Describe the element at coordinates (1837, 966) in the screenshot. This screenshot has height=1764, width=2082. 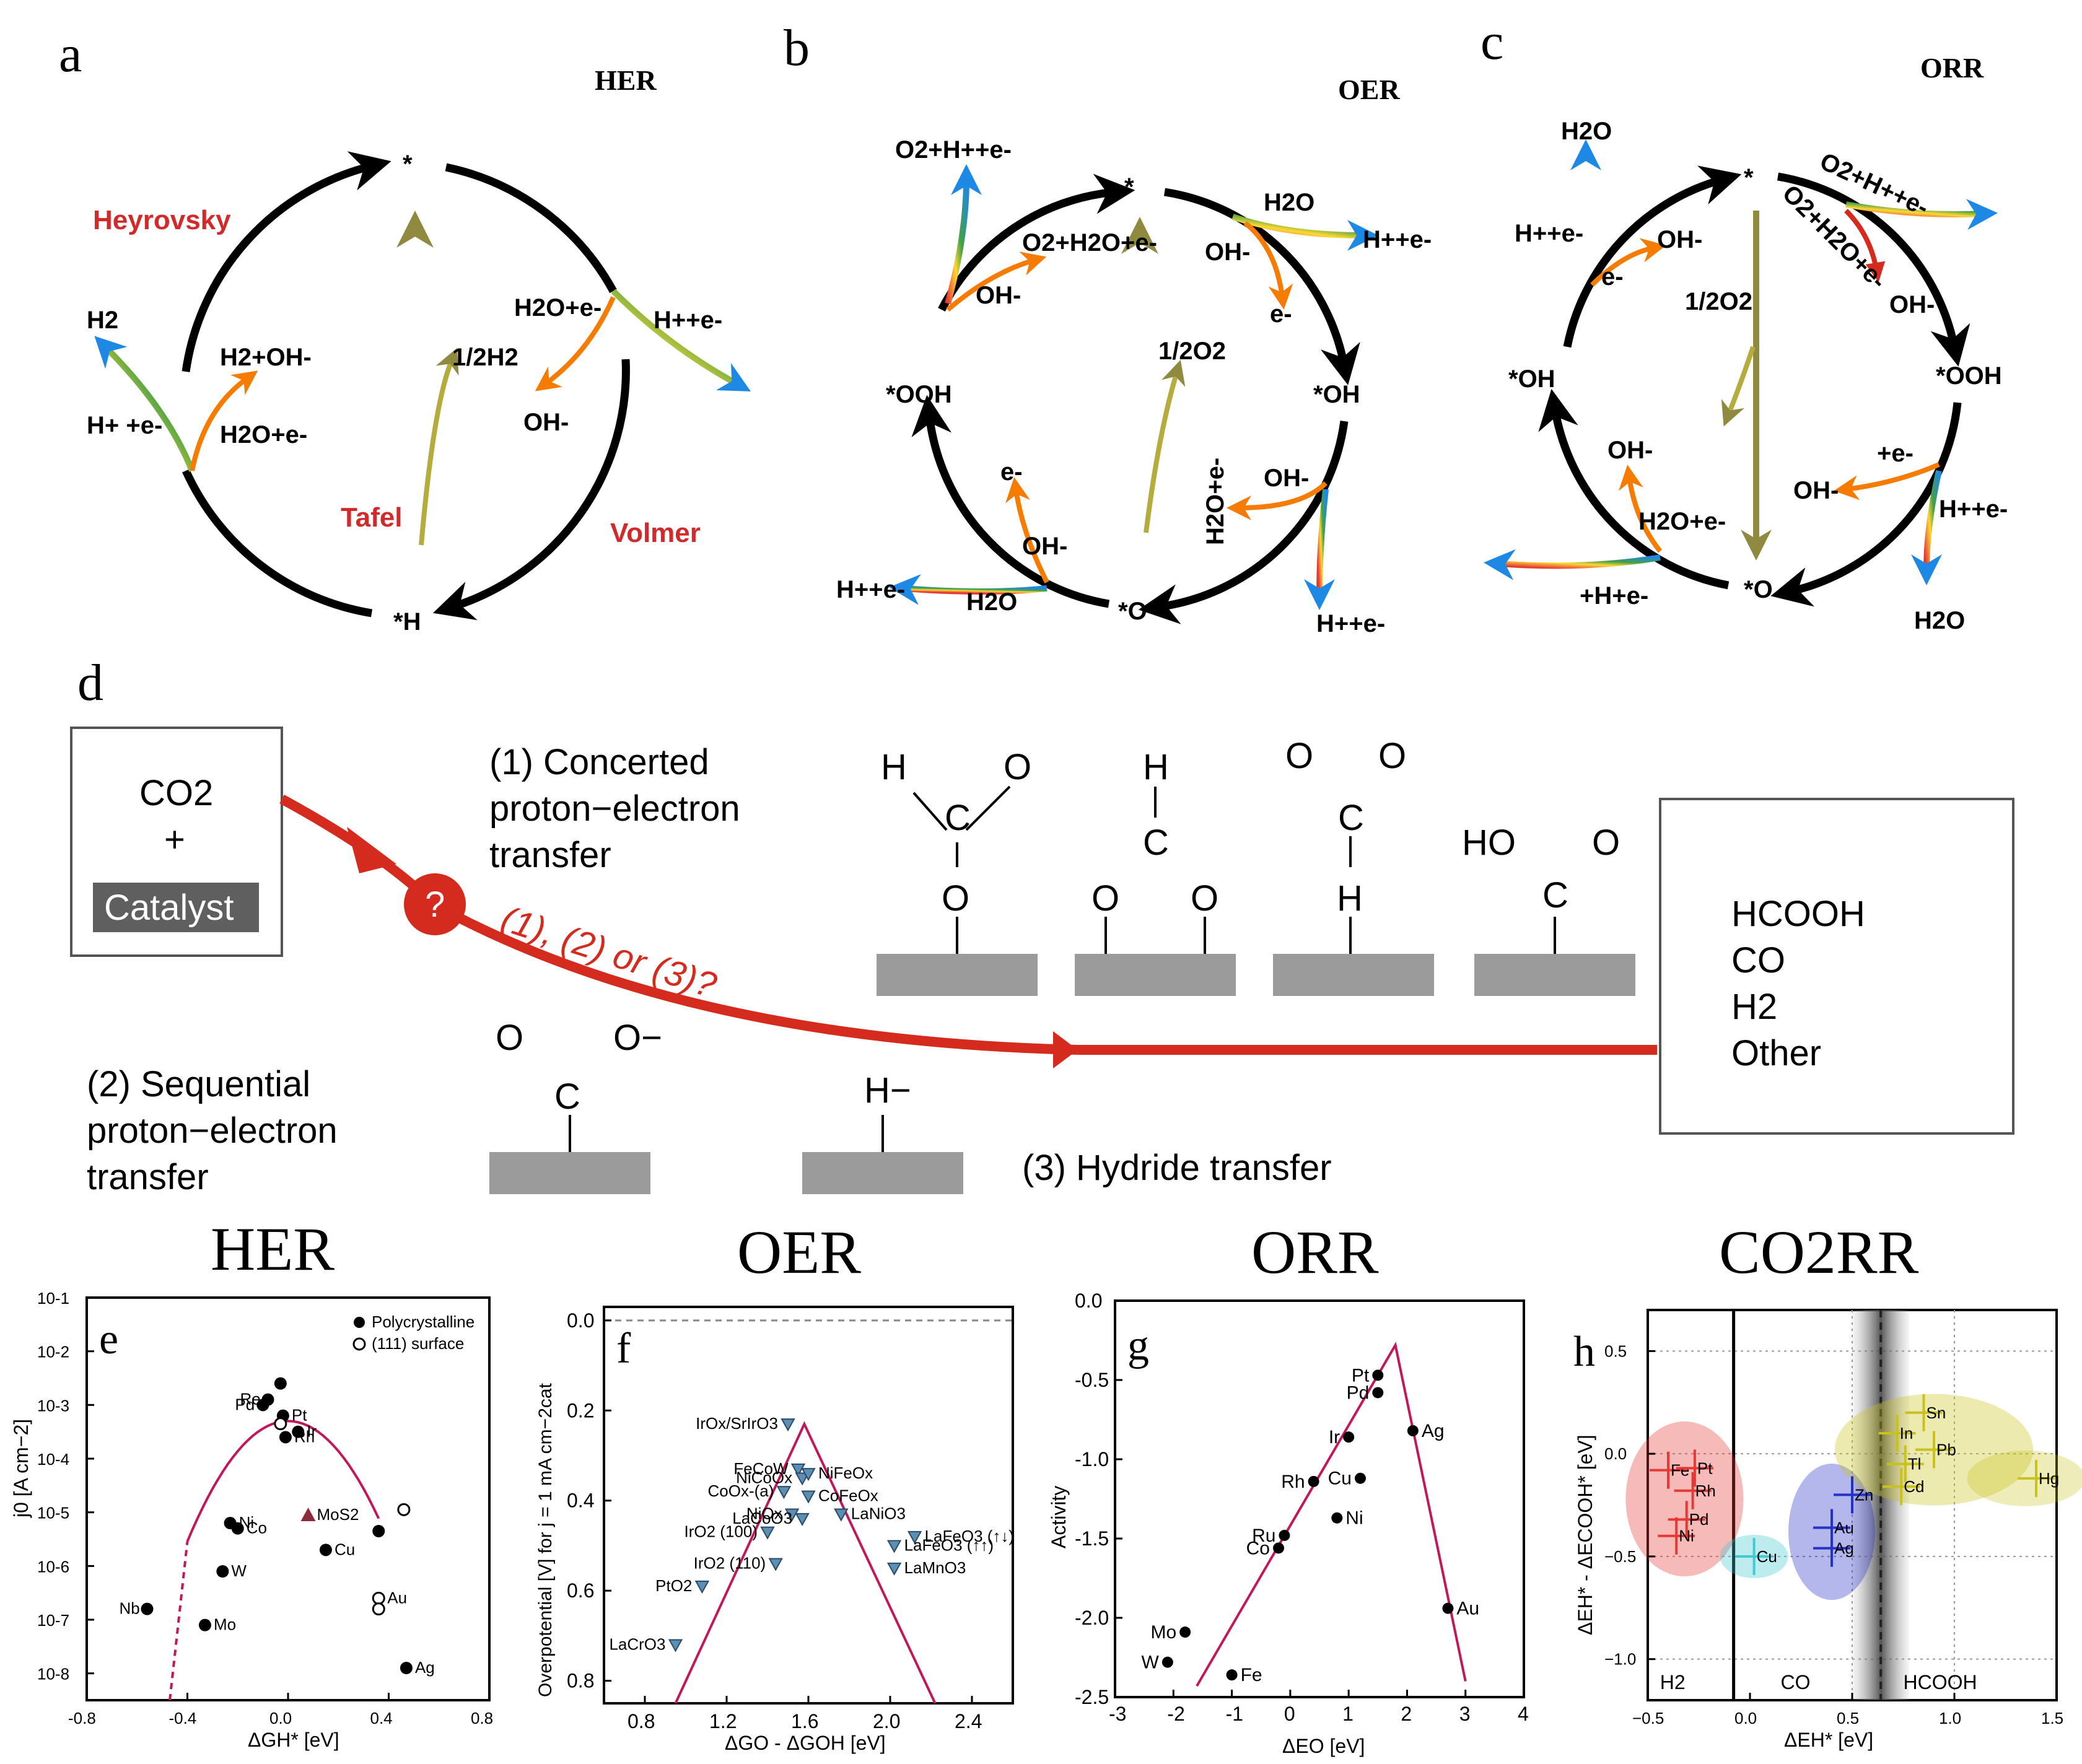
I see `products-box` at that location.